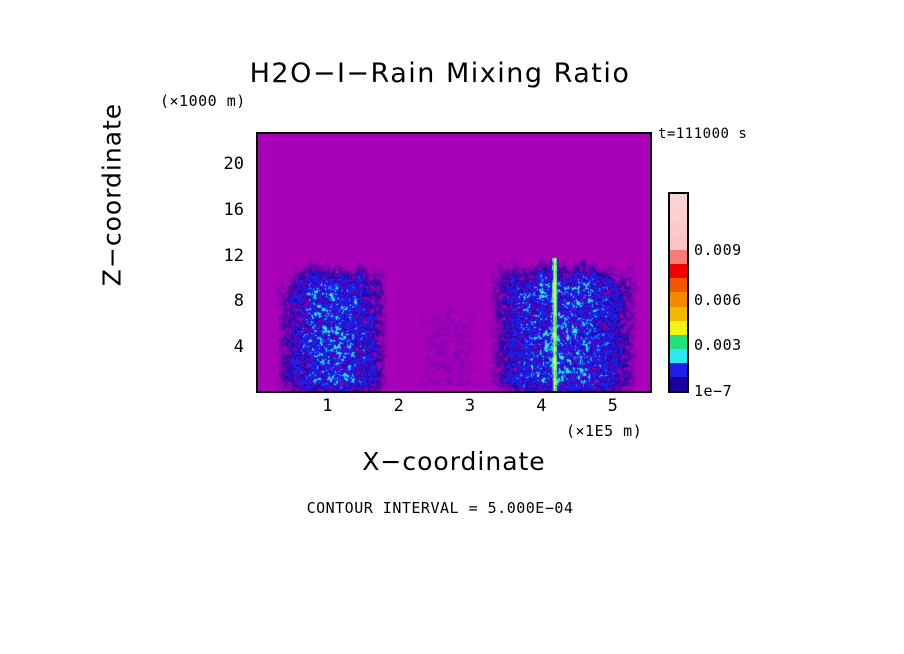 The image size is (904, 654). Describe the element at coordinates (440, 73) in the screenshot. I see `page-title: H2O−I−Rain Mixing Ratio` at that location.